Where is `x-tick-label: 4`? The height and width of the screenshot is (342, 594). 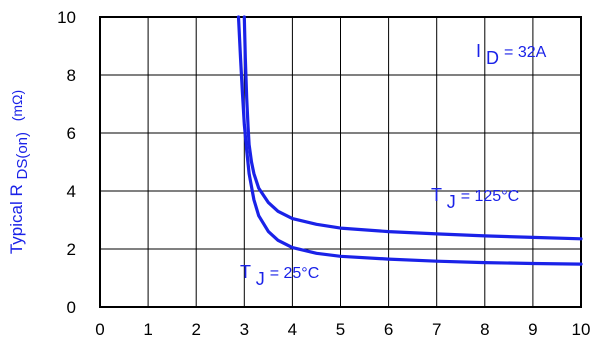 x-tick-label: 4 is located at coordinates (292, 329).